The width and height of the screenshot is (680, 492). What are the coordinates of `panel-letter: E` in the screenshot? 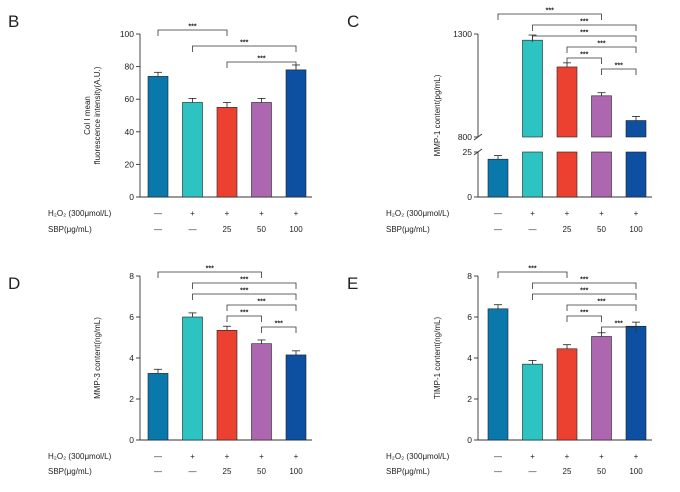 It's located at (352, 283).